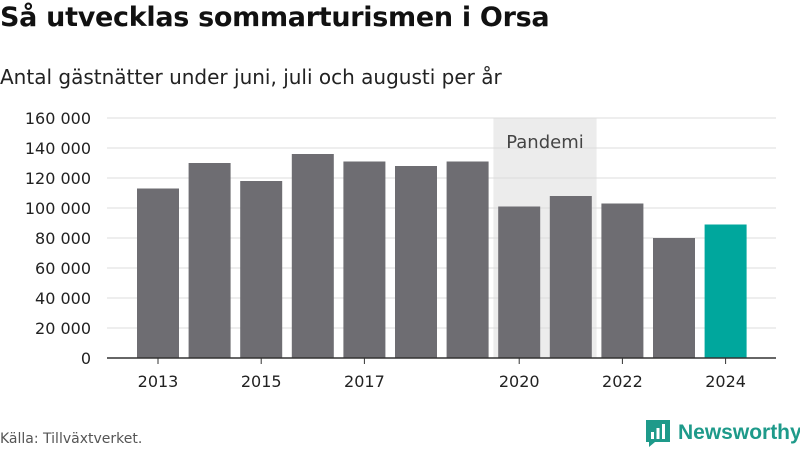  What do you see at coordinates (739, 432) in the screenshot?
I see `brand-name: Newsworthy` at bounding box center [739, 432].